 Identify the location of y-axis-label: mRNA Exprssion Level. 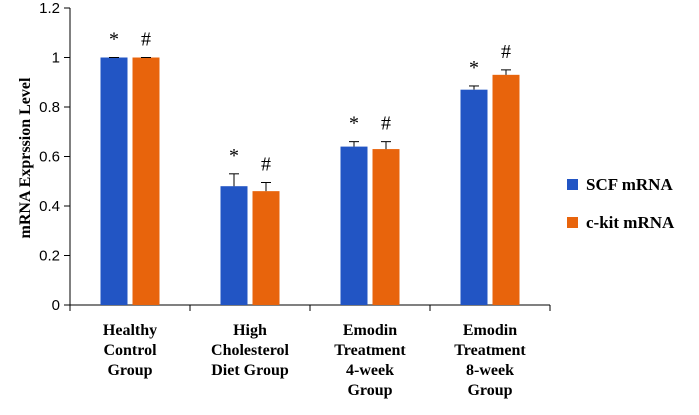
(25, 157).